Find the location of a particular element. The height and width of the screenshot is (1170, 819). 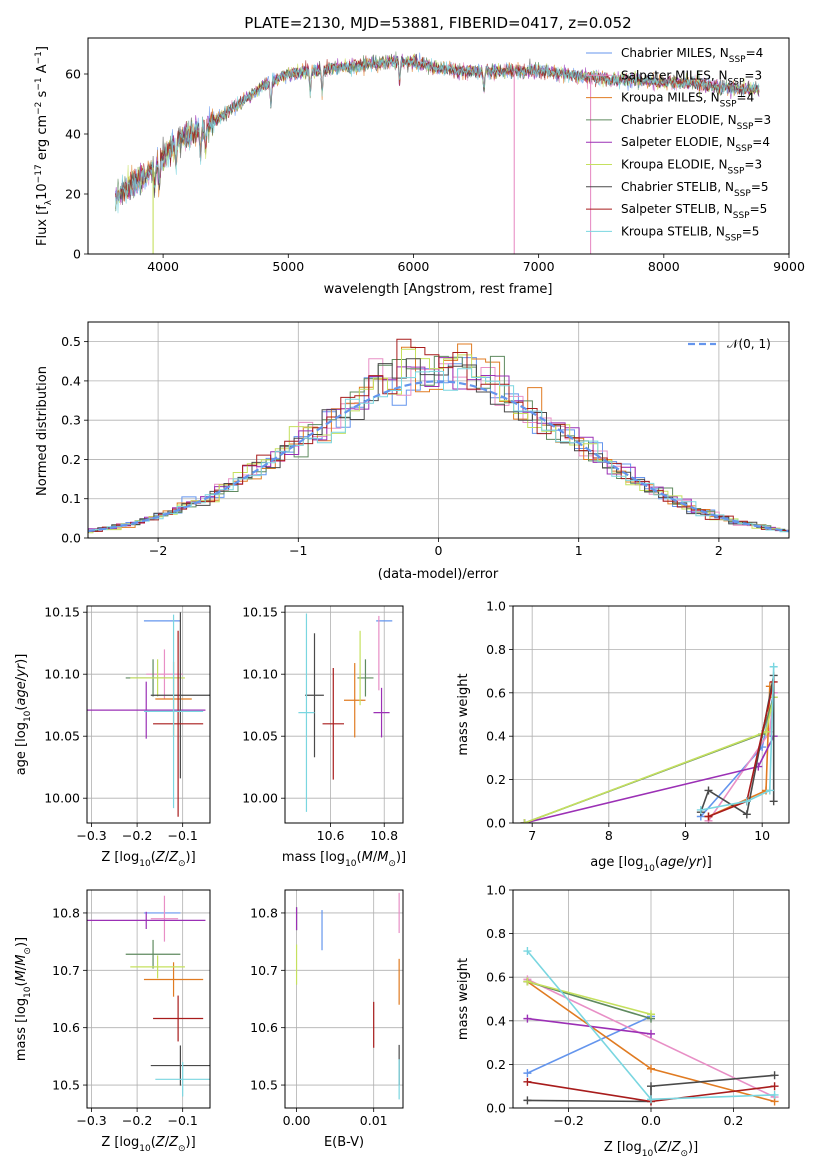

x-tick-label: 0.2 is located at coordinates (733, 1120).